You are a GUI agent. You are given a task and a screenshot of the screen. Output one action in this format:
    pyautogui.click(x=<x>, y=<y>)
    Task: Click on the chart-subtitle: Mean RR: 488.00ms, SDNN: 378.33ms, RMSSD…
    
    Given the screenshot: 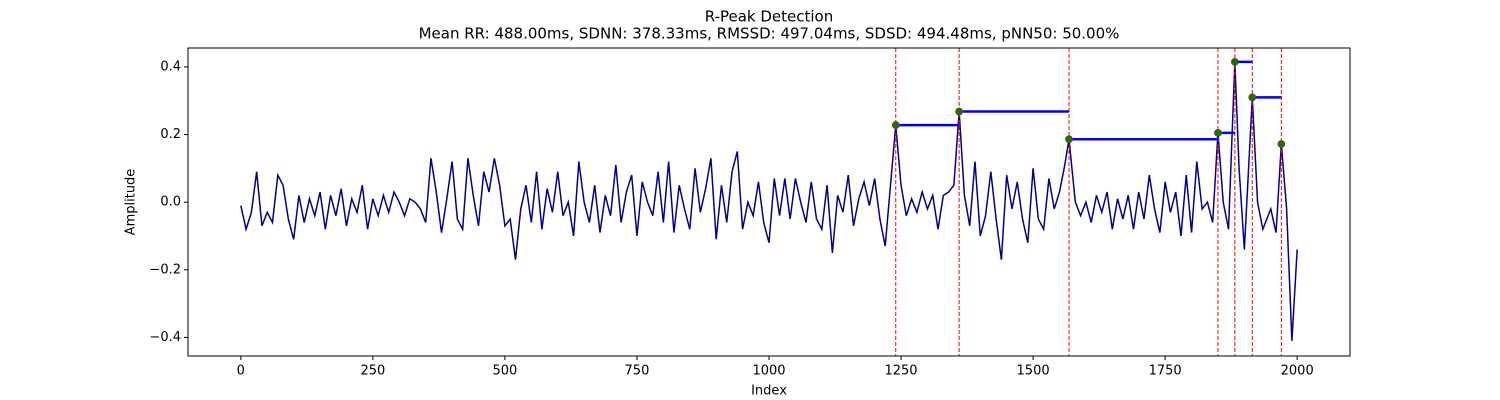 What is the action you would take?
    pyautogui.click(x=769, y=34)
    